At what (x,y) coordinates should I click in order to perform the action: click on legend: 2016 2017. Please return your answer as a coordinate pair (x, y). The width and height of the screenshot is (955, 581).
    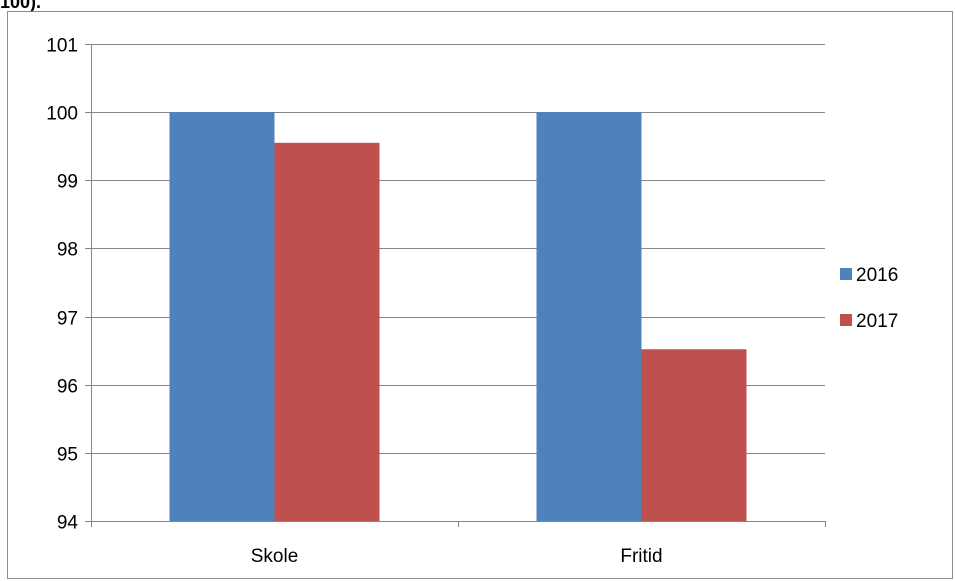
    Looking at the image, I should click on (869, 298).